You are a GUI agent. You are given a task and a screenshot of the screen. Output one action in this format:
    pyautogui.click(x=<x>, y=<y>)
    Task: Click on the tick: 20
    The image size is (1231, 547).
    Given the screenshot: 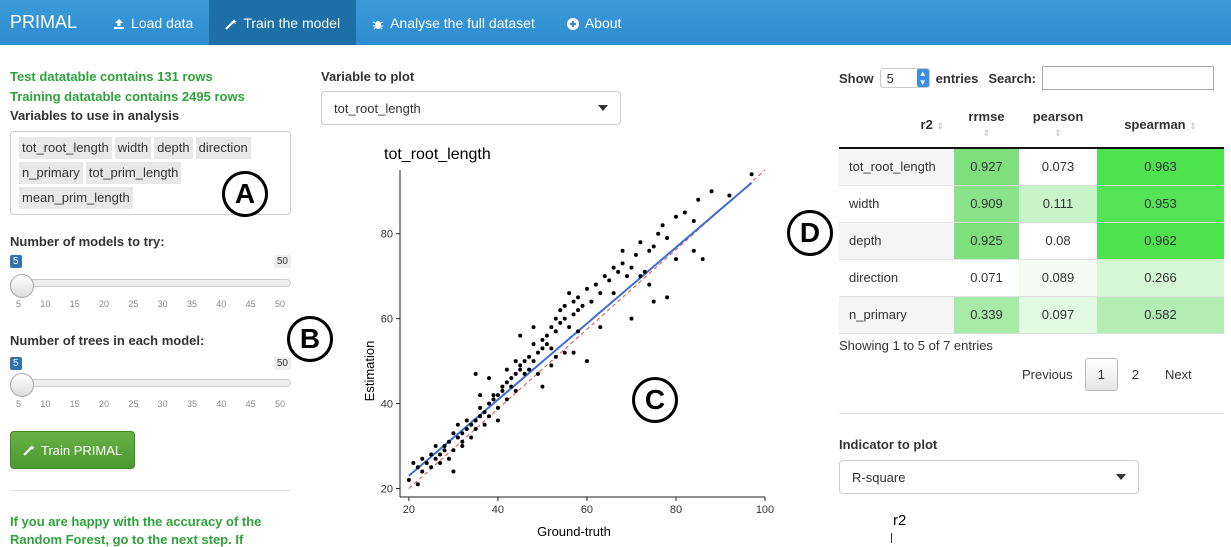 What is the action you would take?
    pyautogui.click(x=103, y=404)
    